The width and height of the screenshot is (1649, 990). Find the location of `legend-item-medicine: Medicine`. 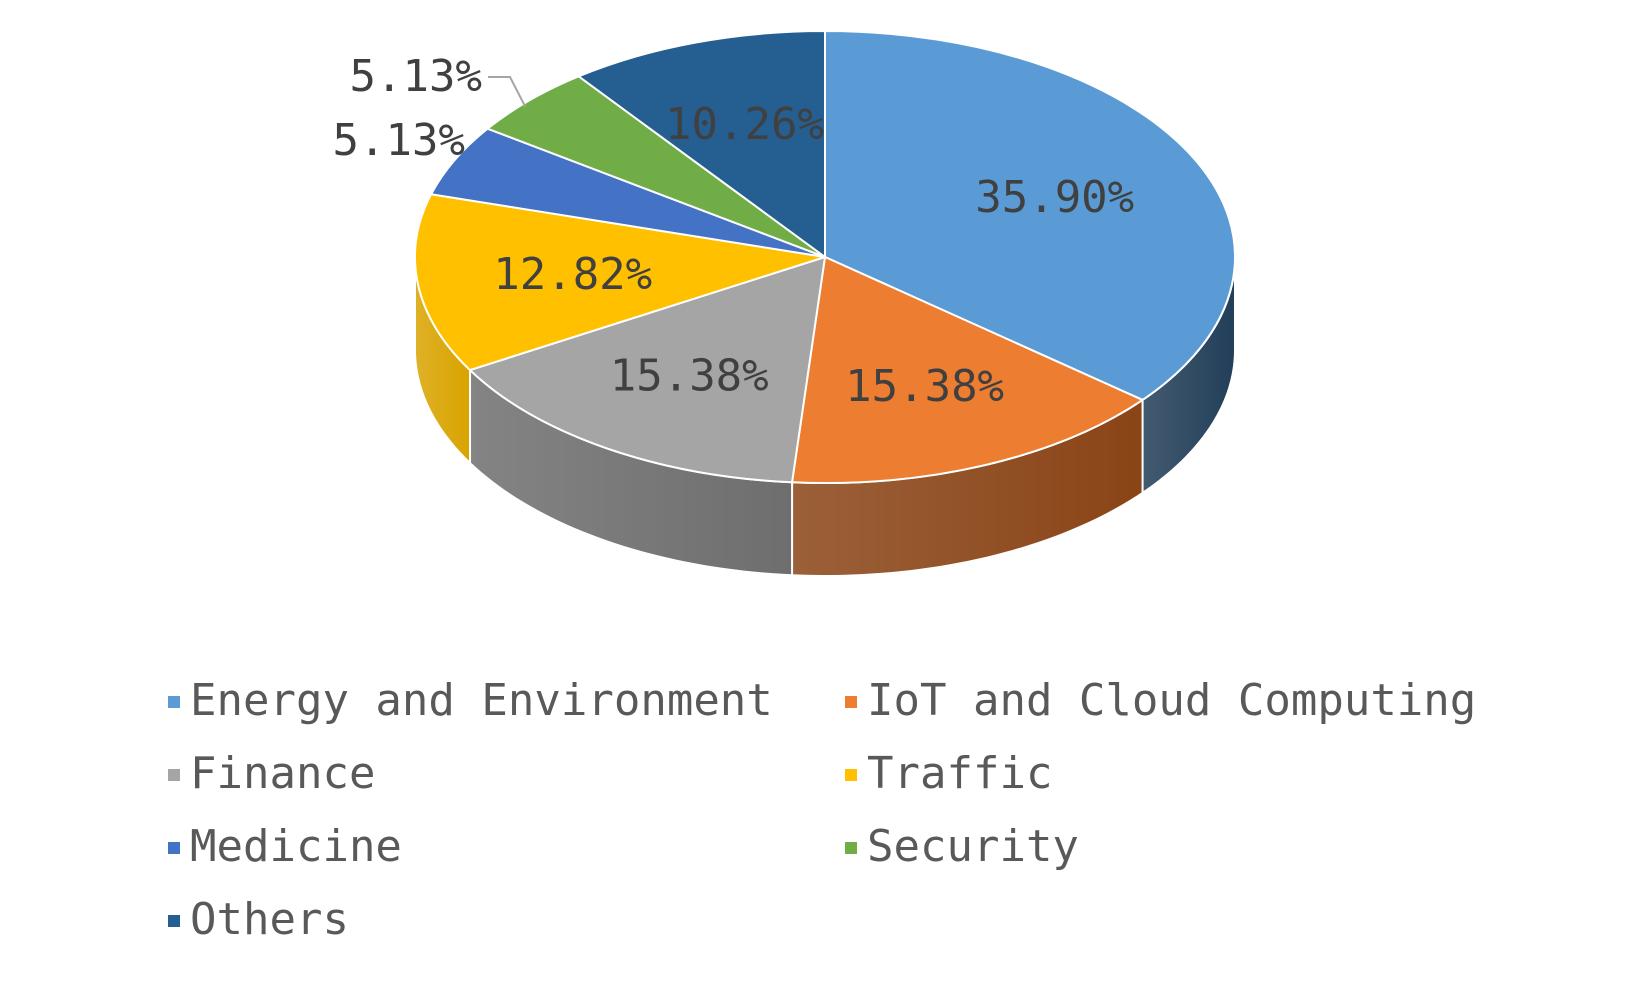

legend-item-medicine: Medicine is located at coordinates (285, 846).